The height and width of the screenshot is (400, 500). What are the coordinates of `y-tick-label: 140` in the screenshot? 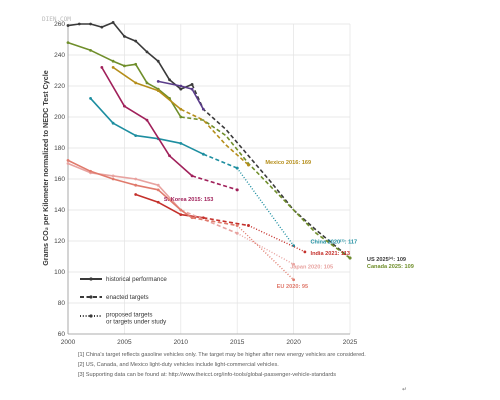 It's located at (59, 210).